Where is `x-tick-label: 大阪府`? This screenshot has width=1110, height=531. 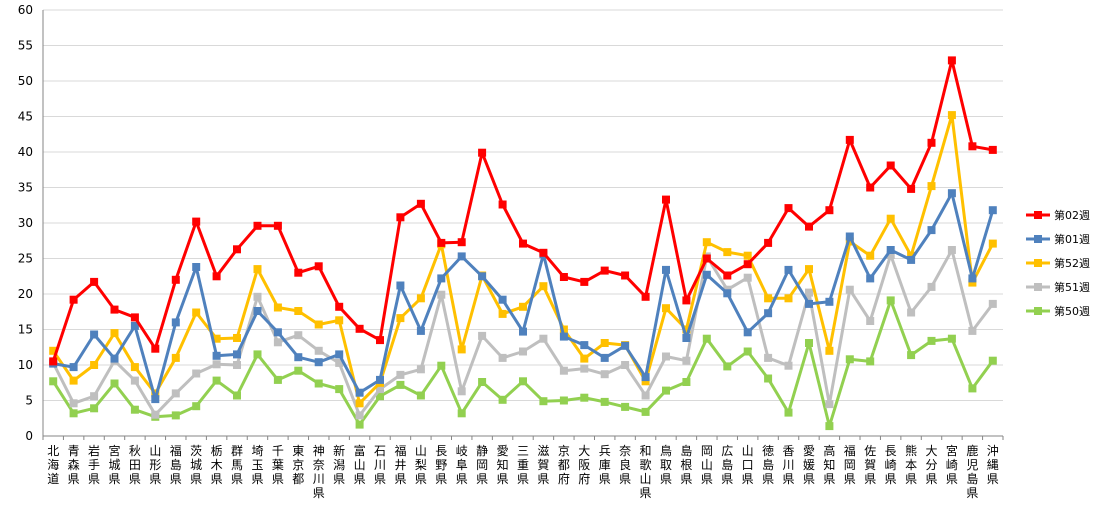
x-tick-label: 大阪府 is located at coordinates (584, 465).